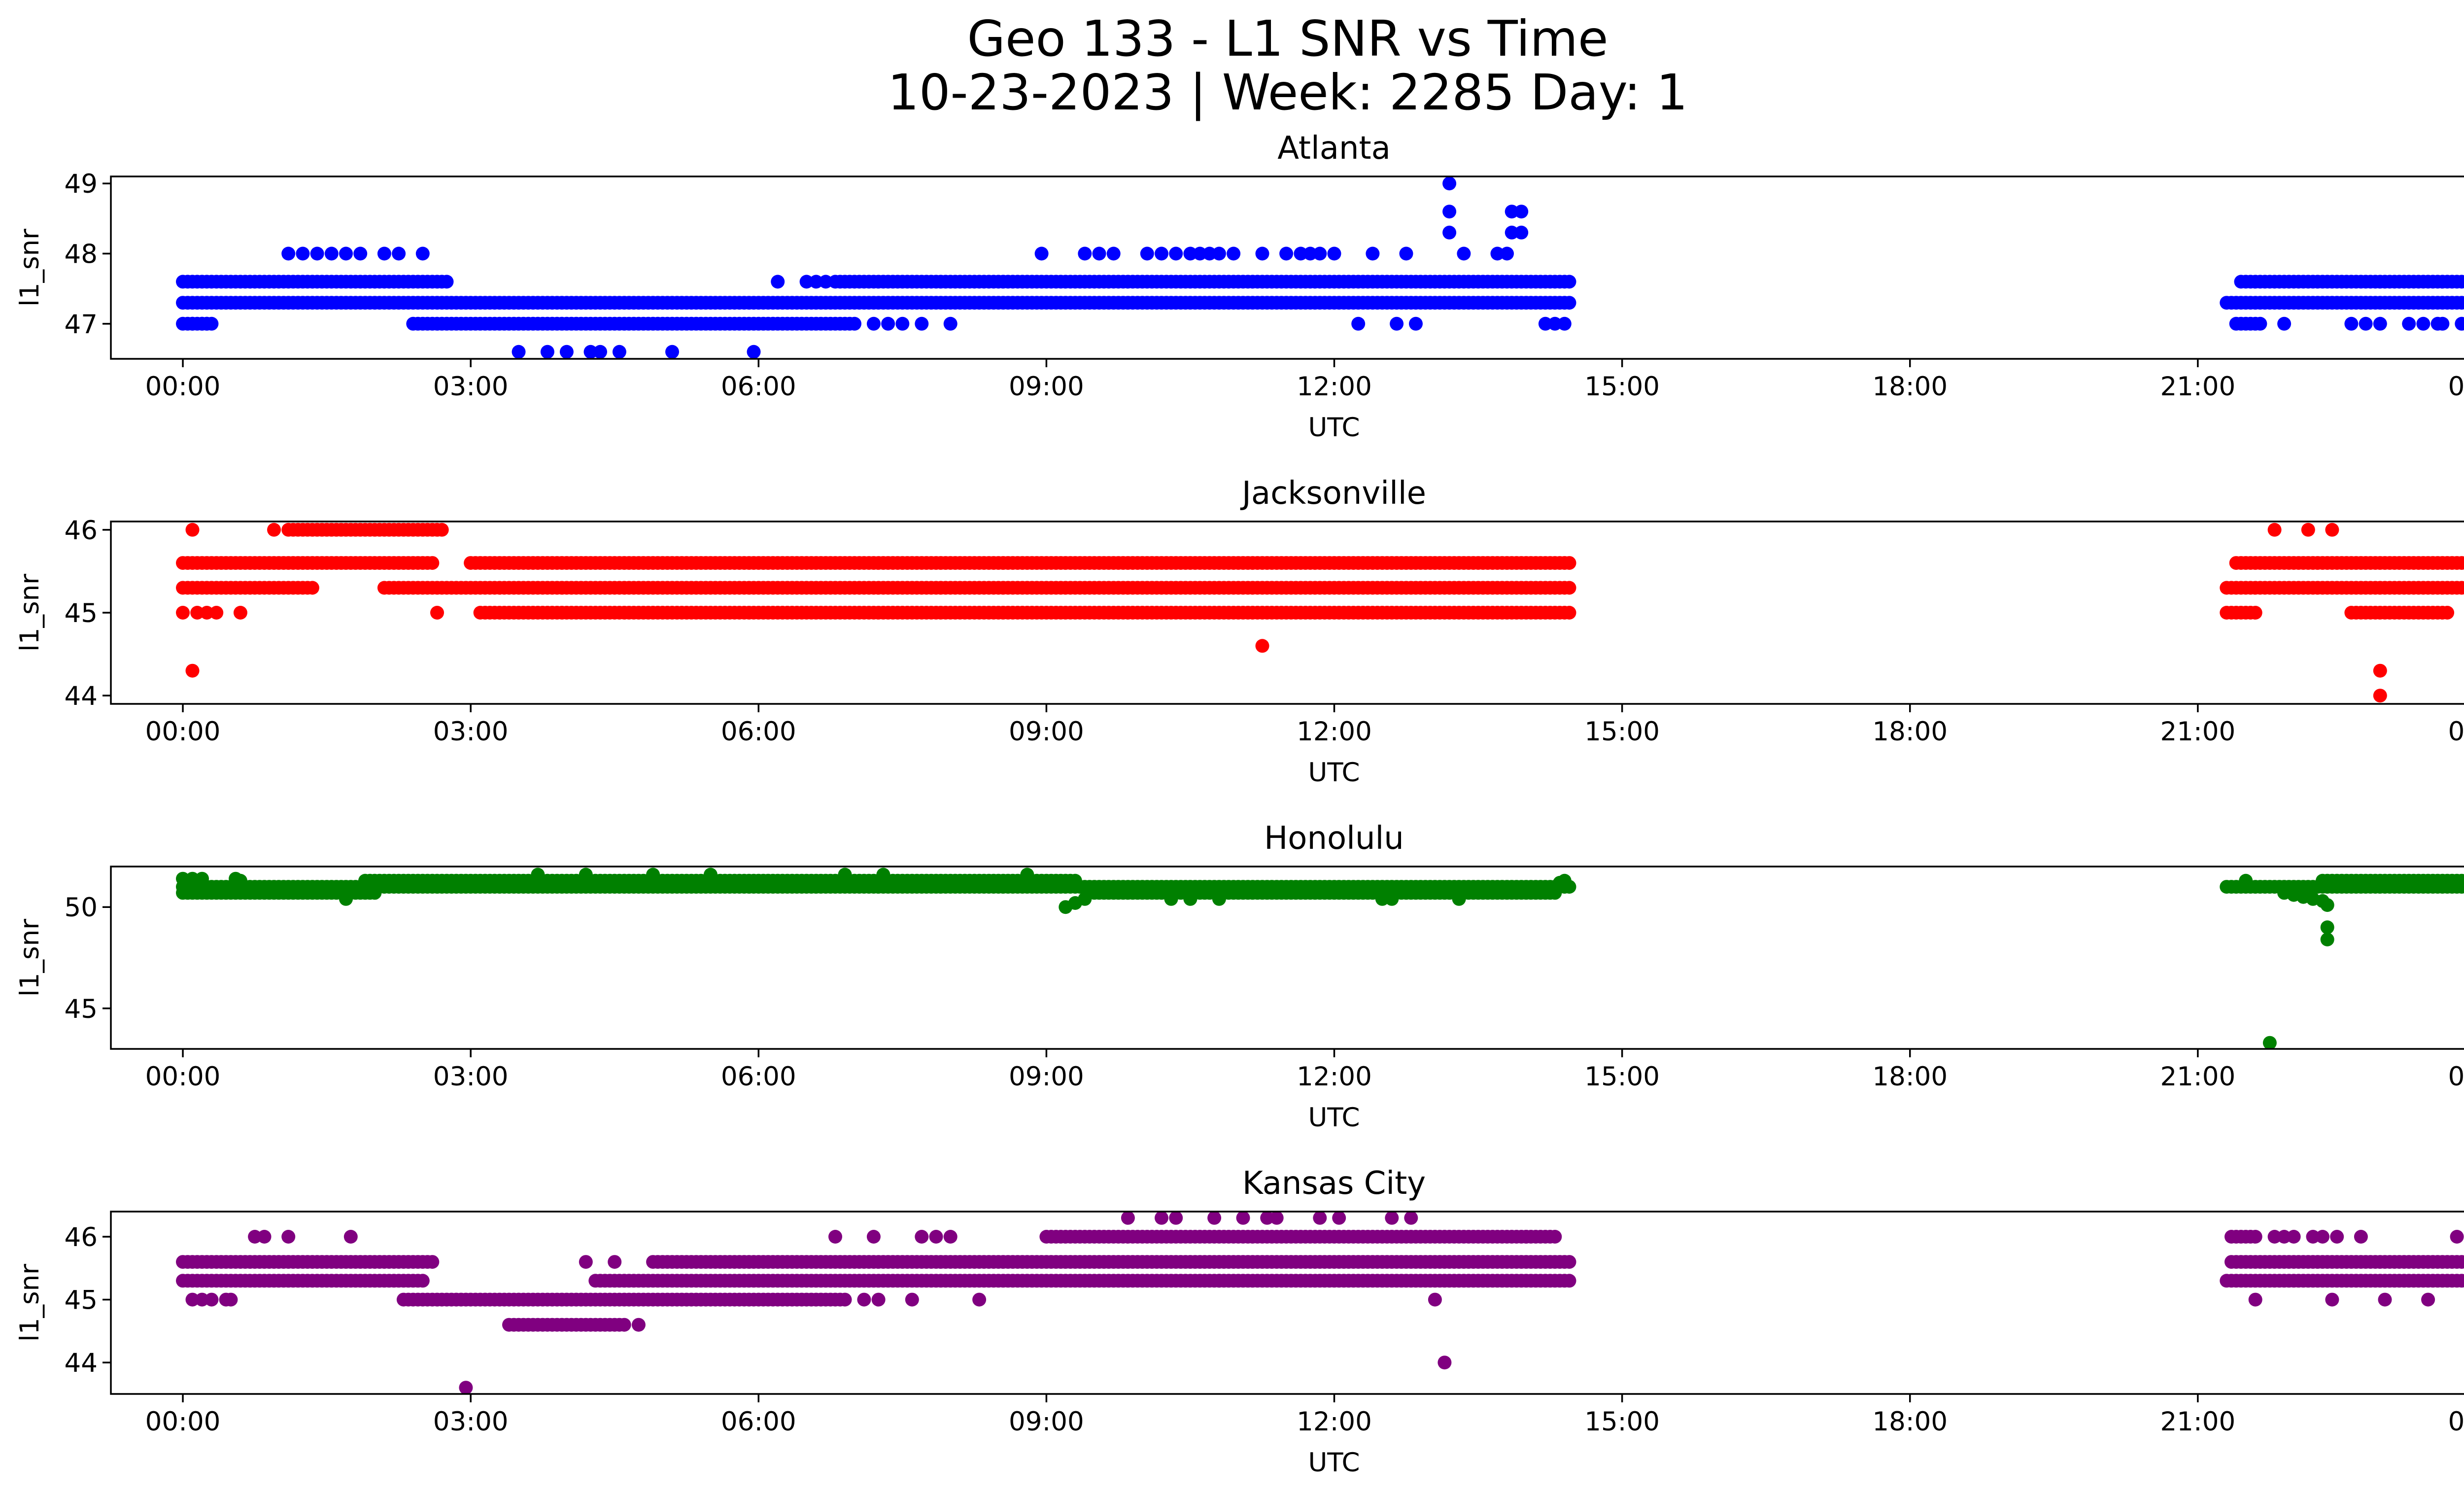 The width and height of the screenshot is (2464, 1495). I want to click on kansas-city-x-tick-label: 18:00, so click(1910, 1422).